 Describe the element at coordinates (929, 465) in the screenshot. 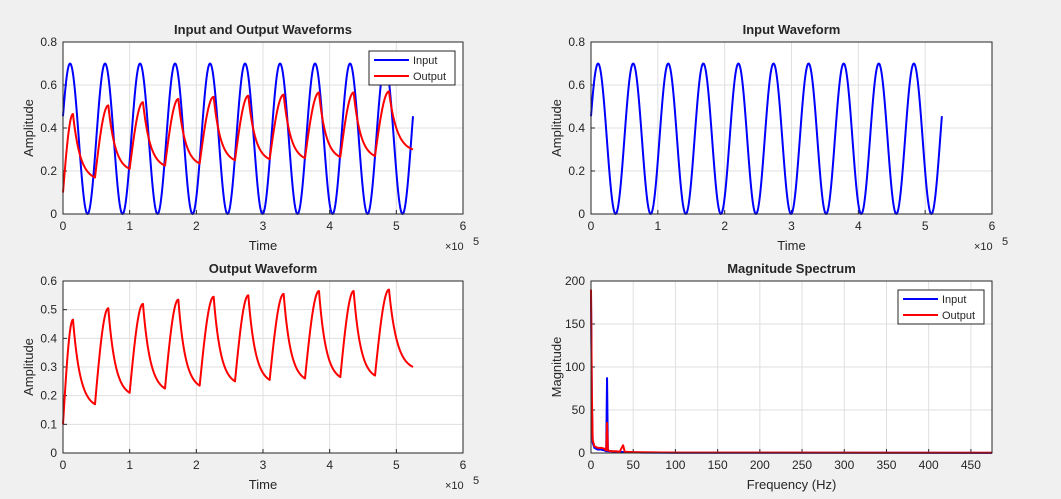

I see `x-tick-label: 400` at that location.